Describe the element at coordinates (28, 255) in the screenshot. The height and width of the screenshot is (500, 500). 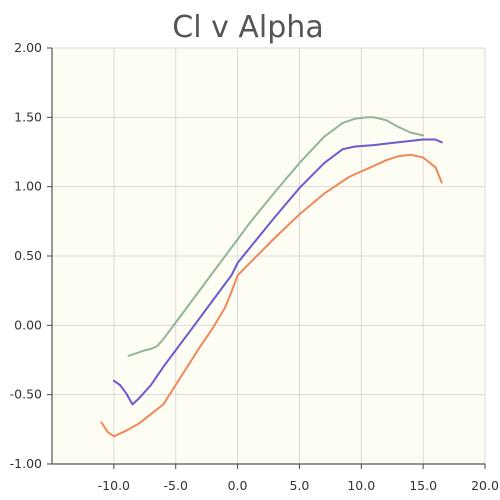
I see `y-tick-label: 0.50` at that location.